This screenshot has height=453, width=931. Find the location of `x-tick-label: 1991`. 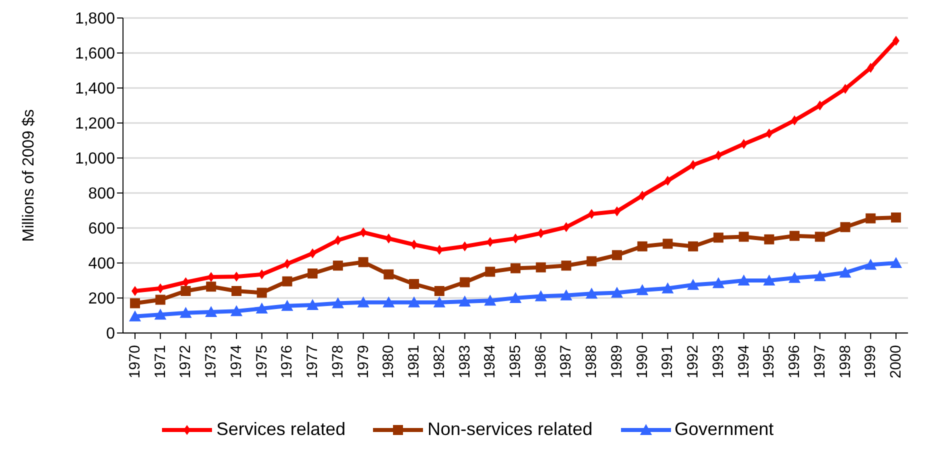

x-tick-label: 1991 is located at coordinates (667, 361).